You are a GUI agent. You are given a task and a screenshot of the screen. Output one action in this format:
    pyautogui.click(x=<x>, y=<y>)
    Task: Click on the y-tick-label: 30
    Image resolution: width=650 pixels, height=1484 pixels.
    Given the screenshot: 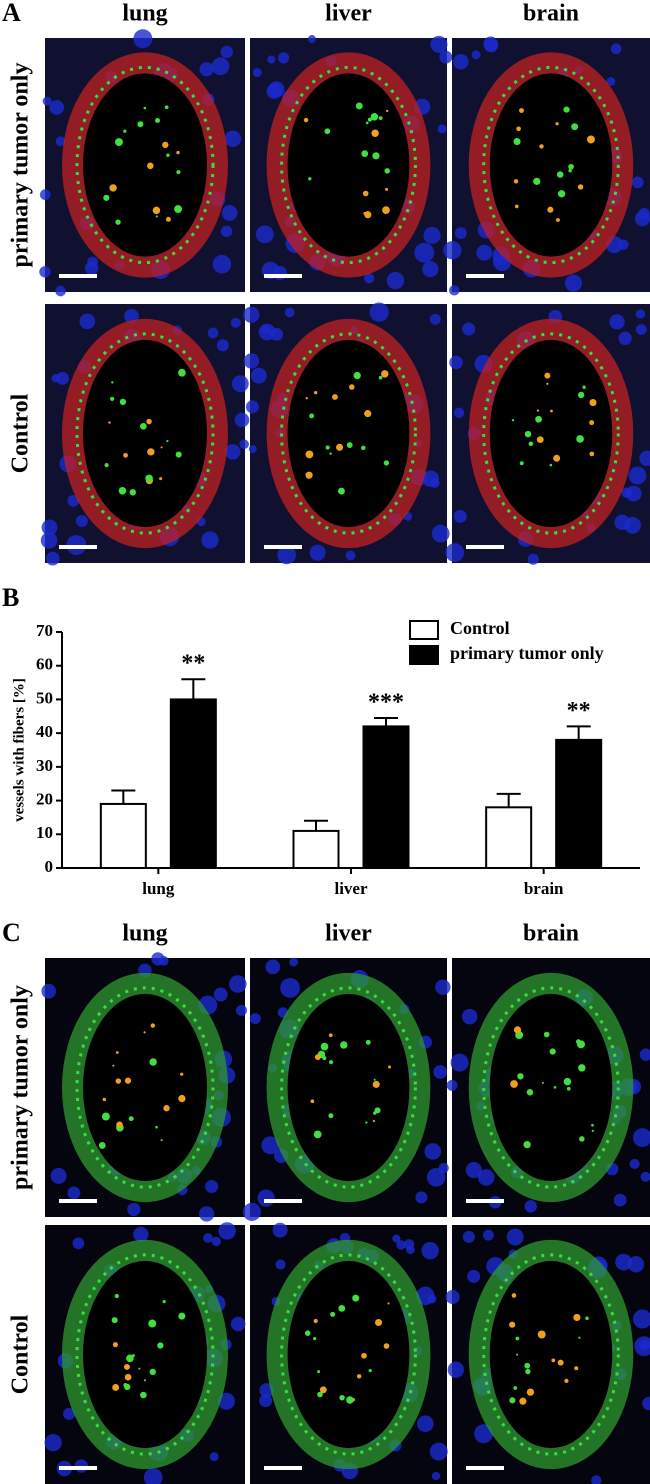 What is the action you would take?
    pyautogui.click(x=44, y=765)
    